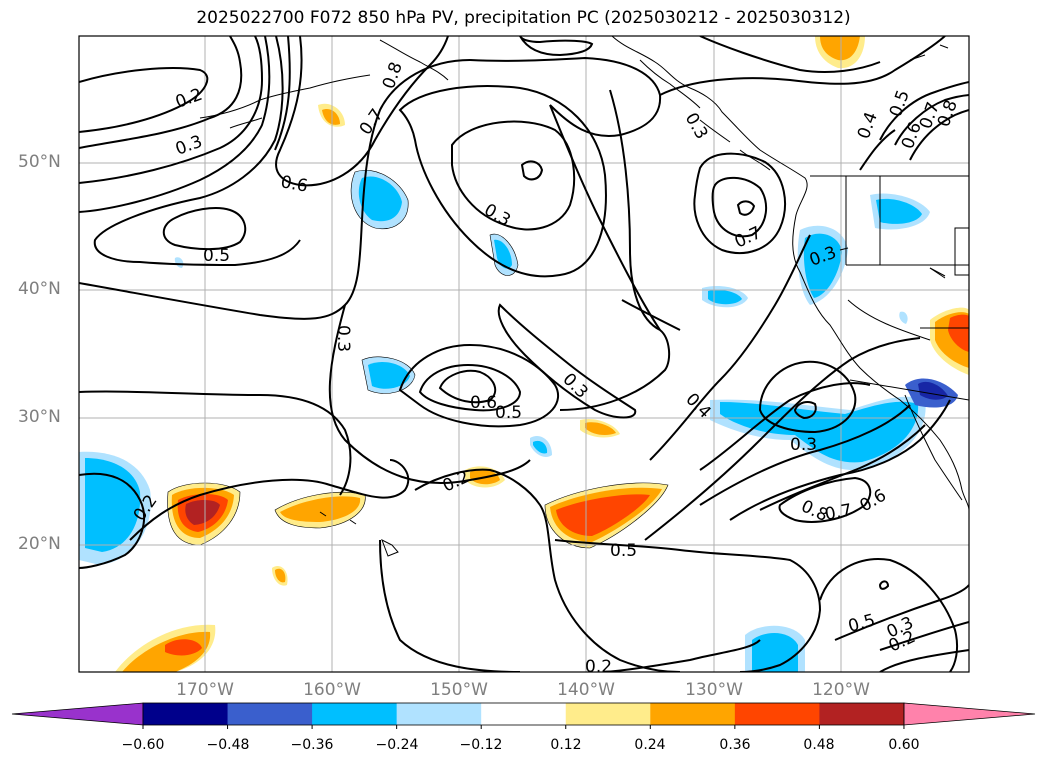 This screenshot has width=1047, height=765. Describe the element at coordinates (969, 714) in the screenshot. I see `colorbar-extend-high` at that location.